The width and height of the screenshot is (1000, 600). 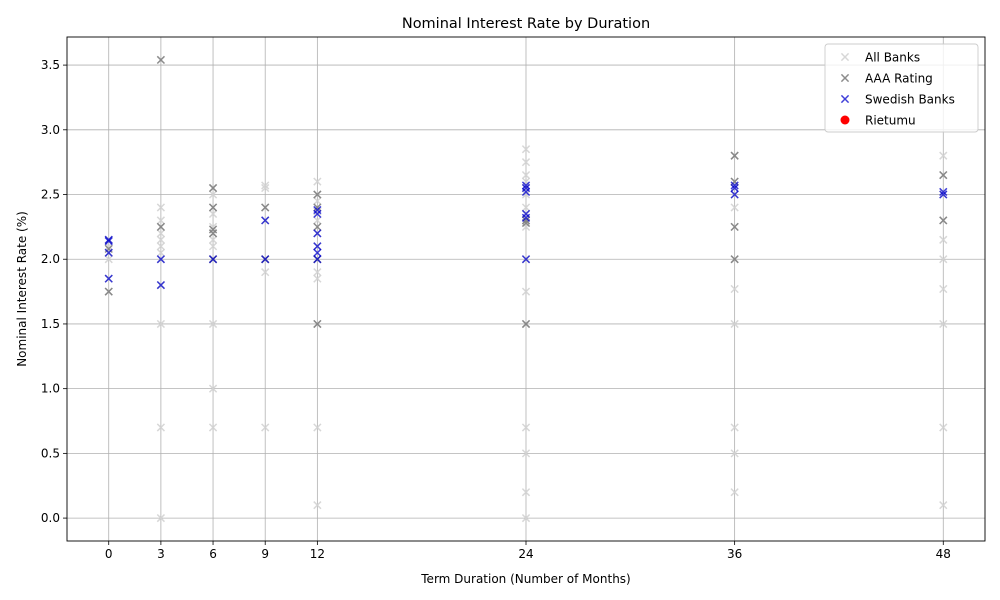 What do you see at coordinates (54, 291) in the screenshot?
I see `y-axis-ticks: 0.0 0.5 1.0 1.5 2.0 2.5 3.0 3.5` at bounding box center [54, 291].